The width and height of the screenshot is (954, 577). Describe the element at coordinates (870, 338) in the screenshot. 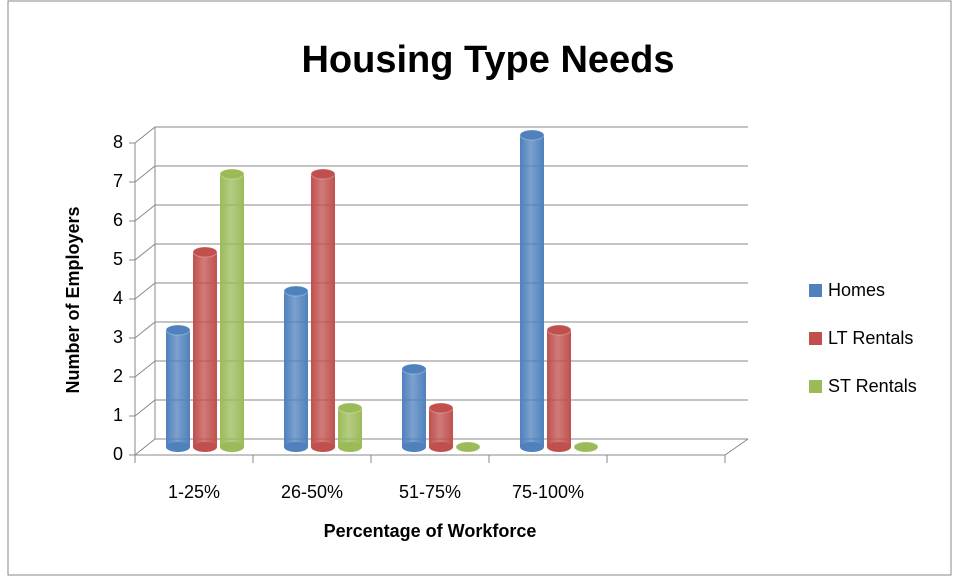

I see `legend-label: LT Rentals` at that location.